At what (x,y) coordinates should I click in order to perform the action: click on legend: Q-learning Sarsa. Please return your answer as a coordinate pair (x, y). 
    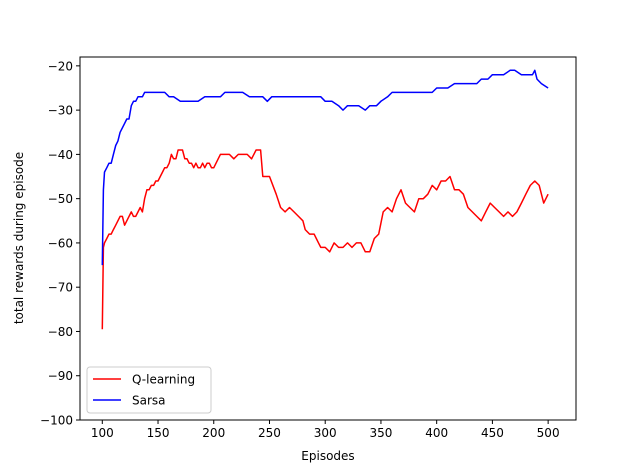
    Looking at the image, I should click on (149, 390).